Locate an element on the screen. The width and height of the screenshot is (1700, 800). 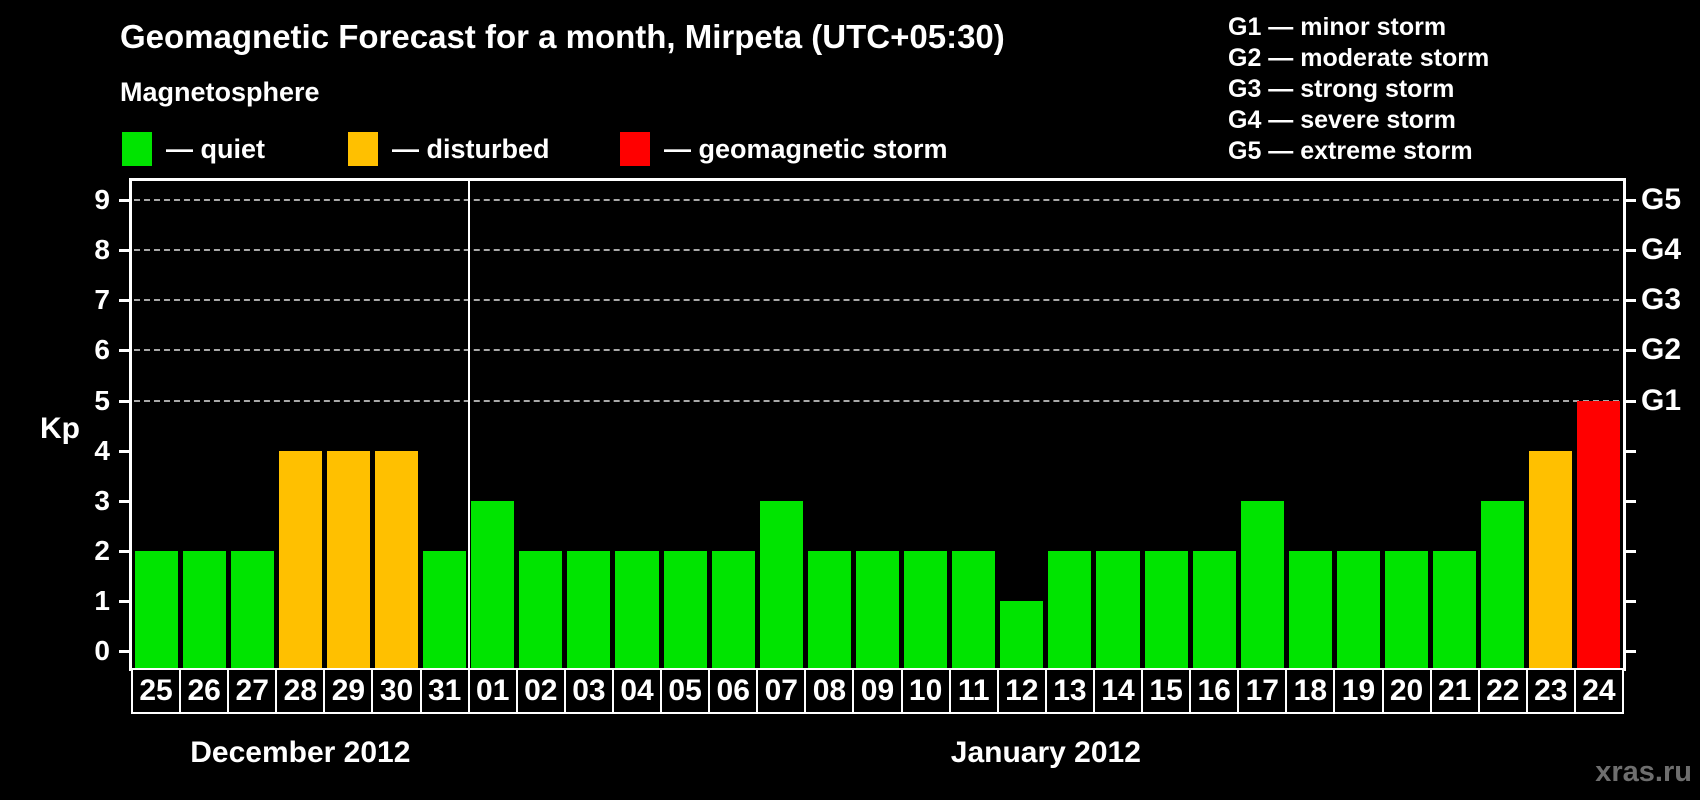
date-label-19: 19 is located at coordinates (1358, 691).